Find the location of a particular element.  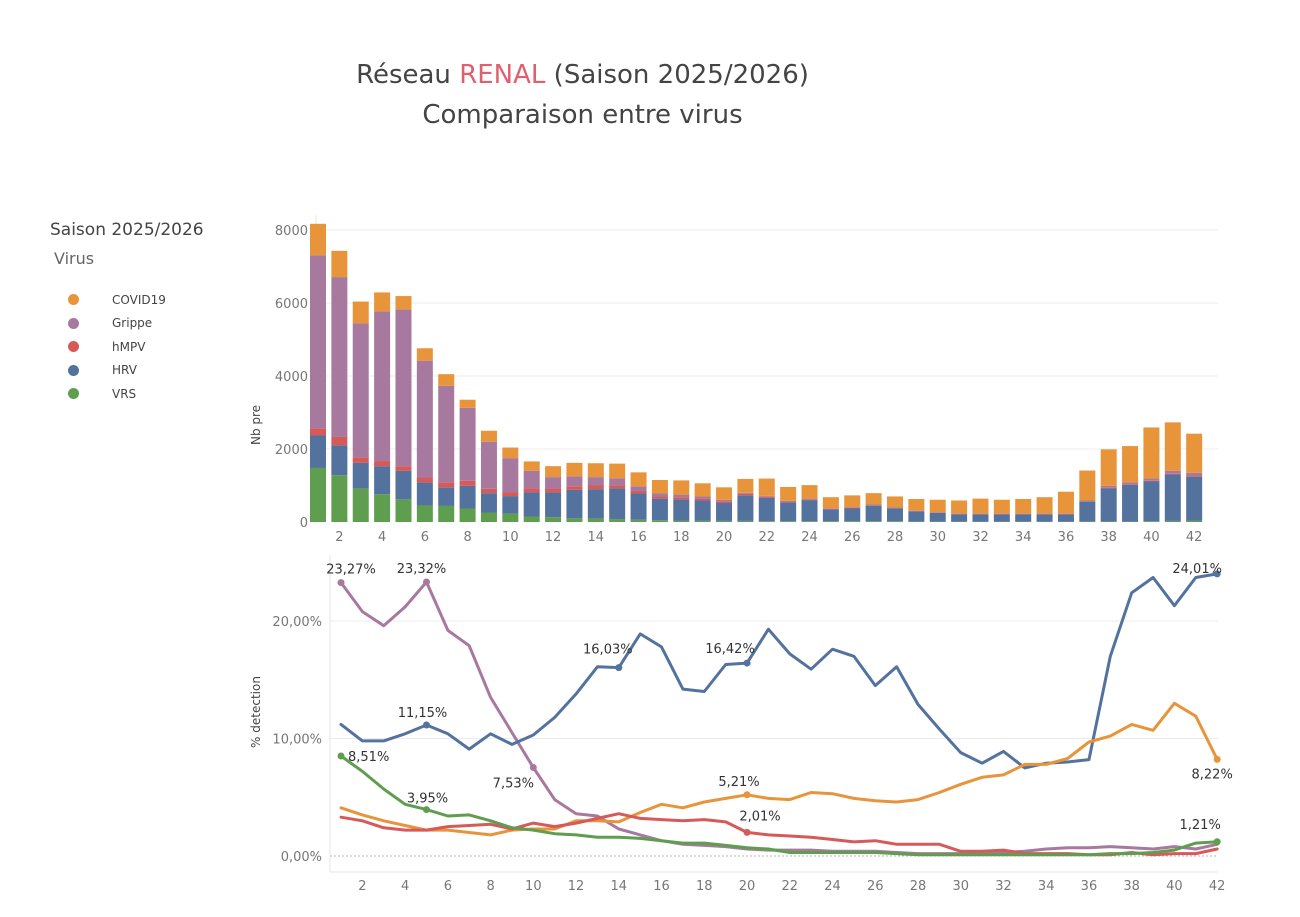

line-y-tick-label: 10,00% is located at coordinates (297, 740).